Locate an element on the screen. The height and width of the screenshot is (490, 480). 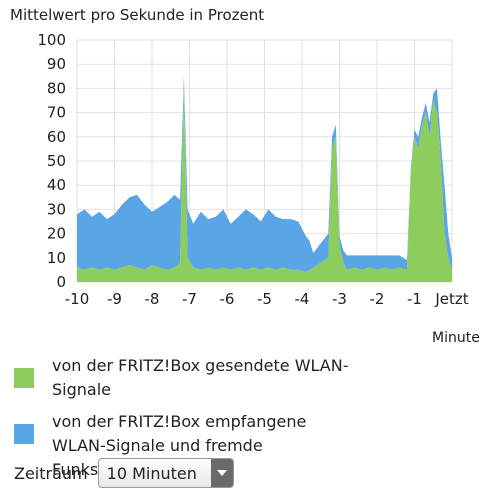
y-tick-label: 20 is located at coordinates (56, 234).